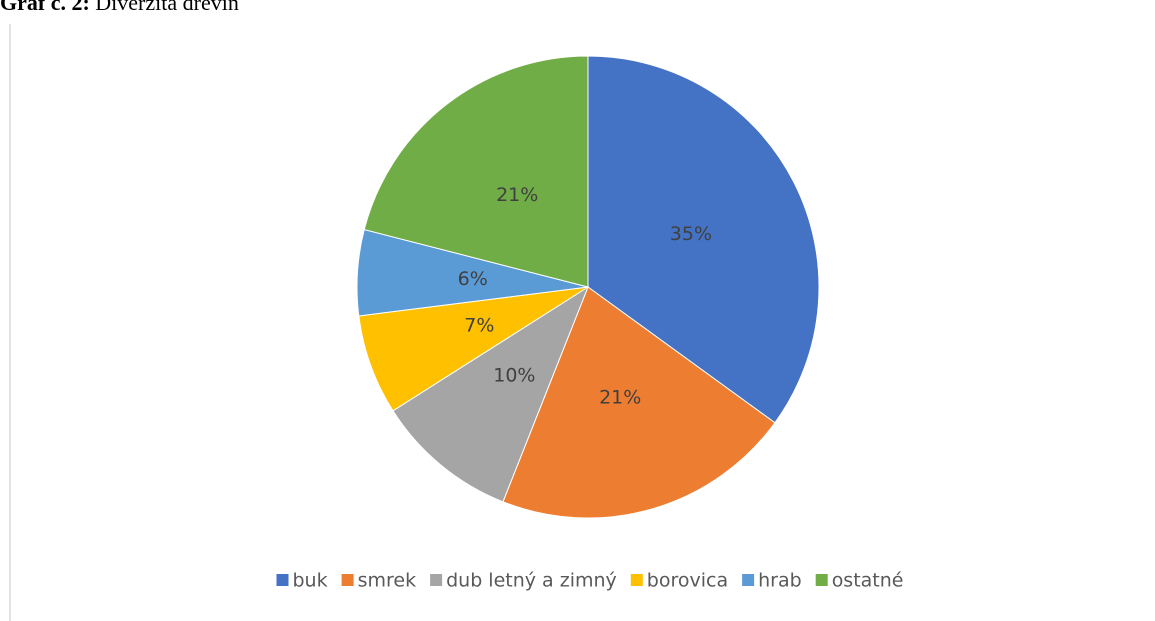 The image size is (1155, 621). Describe the element at coordinates (531, 581) in the screenshot. I see `legend-label: dub letný a zimný` at that location.